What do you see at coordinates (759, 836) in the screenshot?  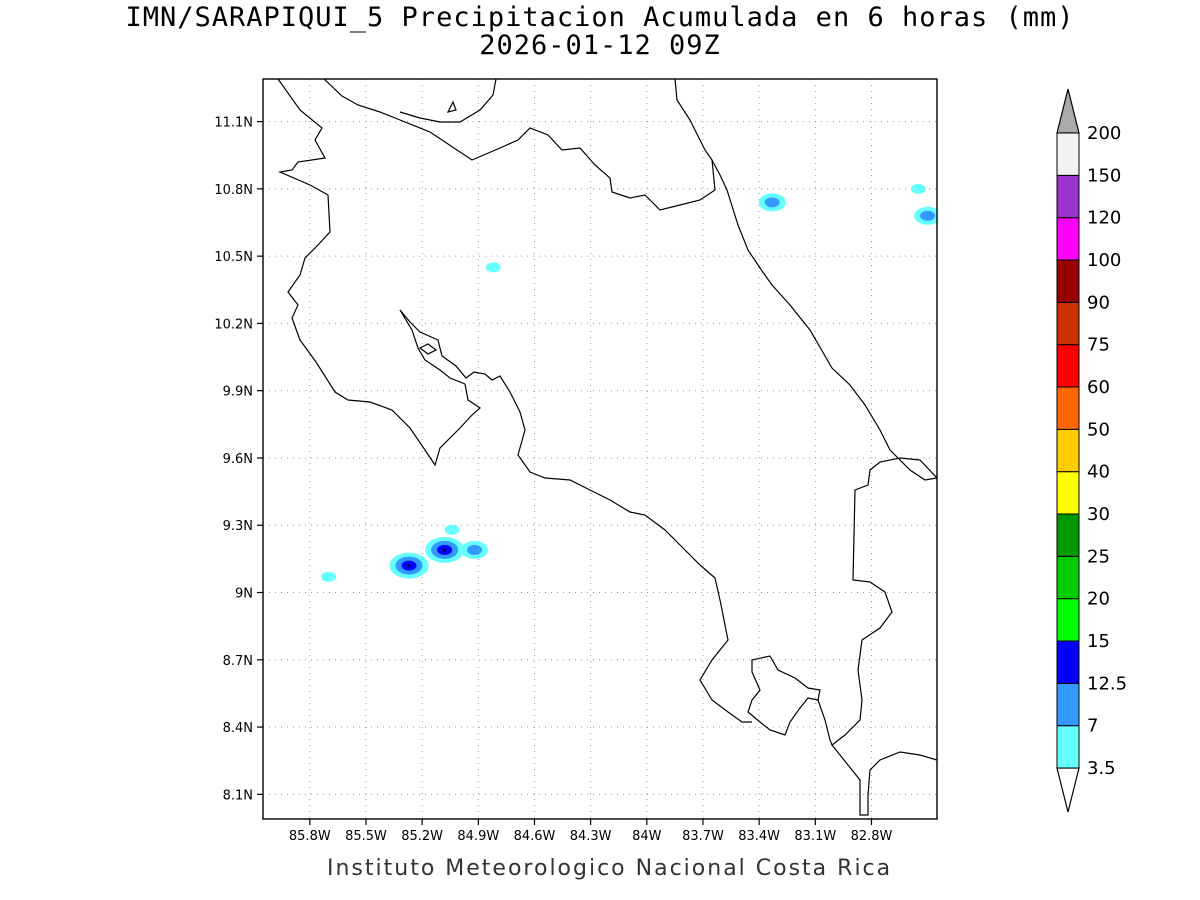 I see `lon-tick-label: 83.4W` at bounding box center [759, 836].